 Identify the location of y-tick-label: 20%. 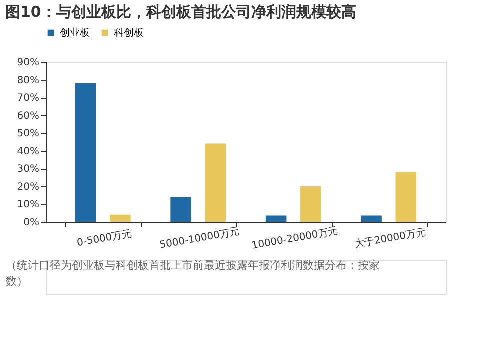
(28, 187).